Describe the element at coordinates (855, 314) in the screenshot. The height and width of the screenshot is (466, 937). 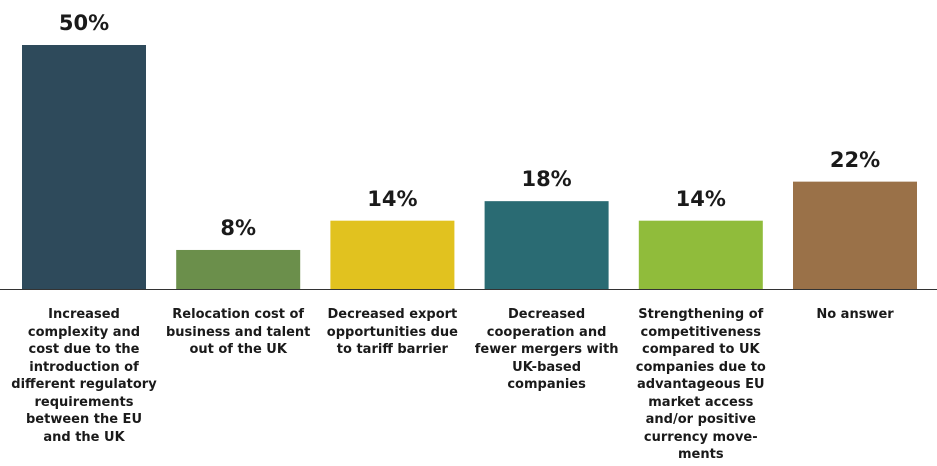
I see `x-tick-label: No answer` at that location.